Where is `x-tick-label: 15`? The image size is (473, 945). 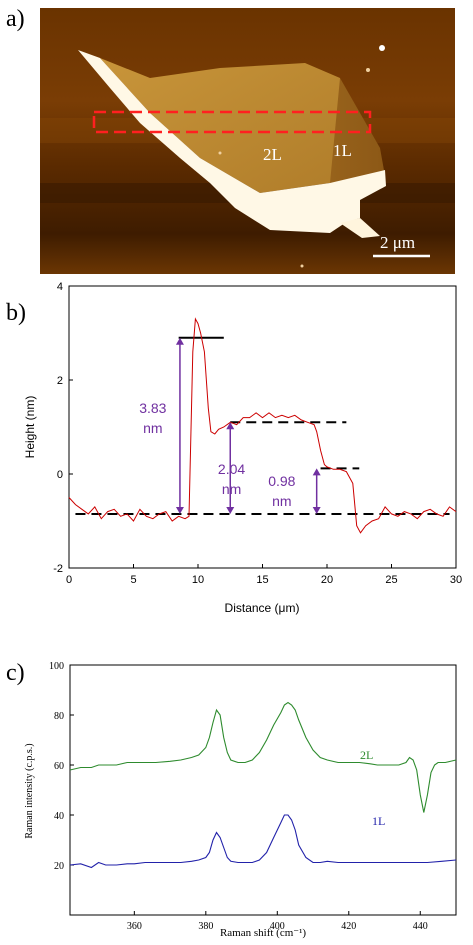 x-tick-label: 15 is located at coordinates (262, 580).